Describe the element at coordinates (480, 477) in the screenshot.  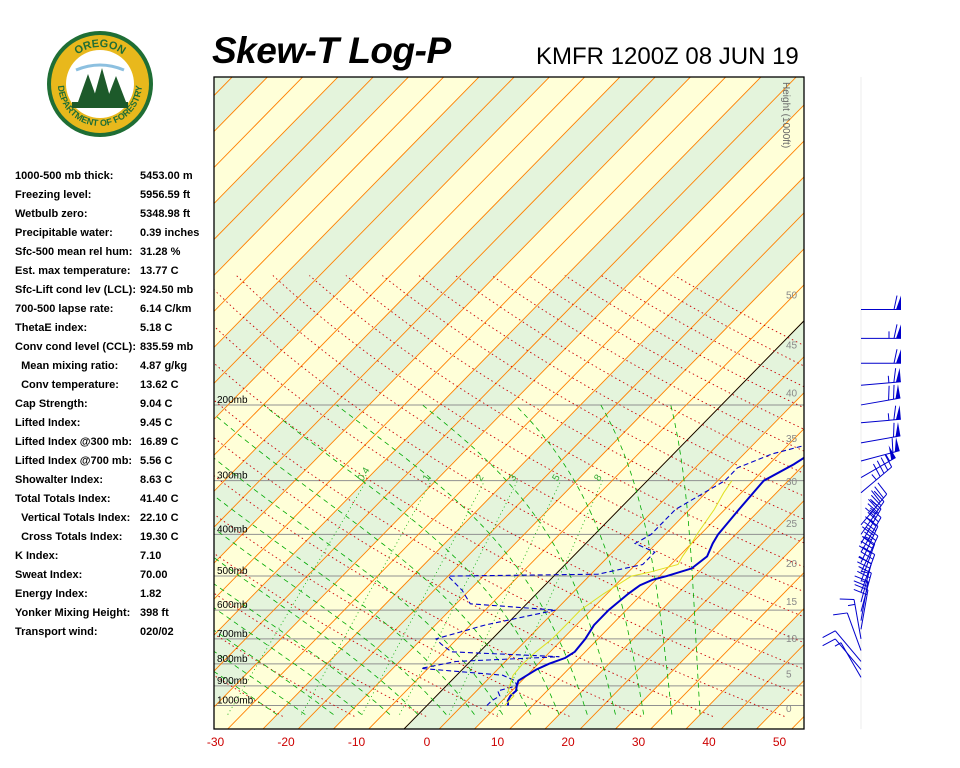
I see `mixing-ratio-label: 2` at that location.